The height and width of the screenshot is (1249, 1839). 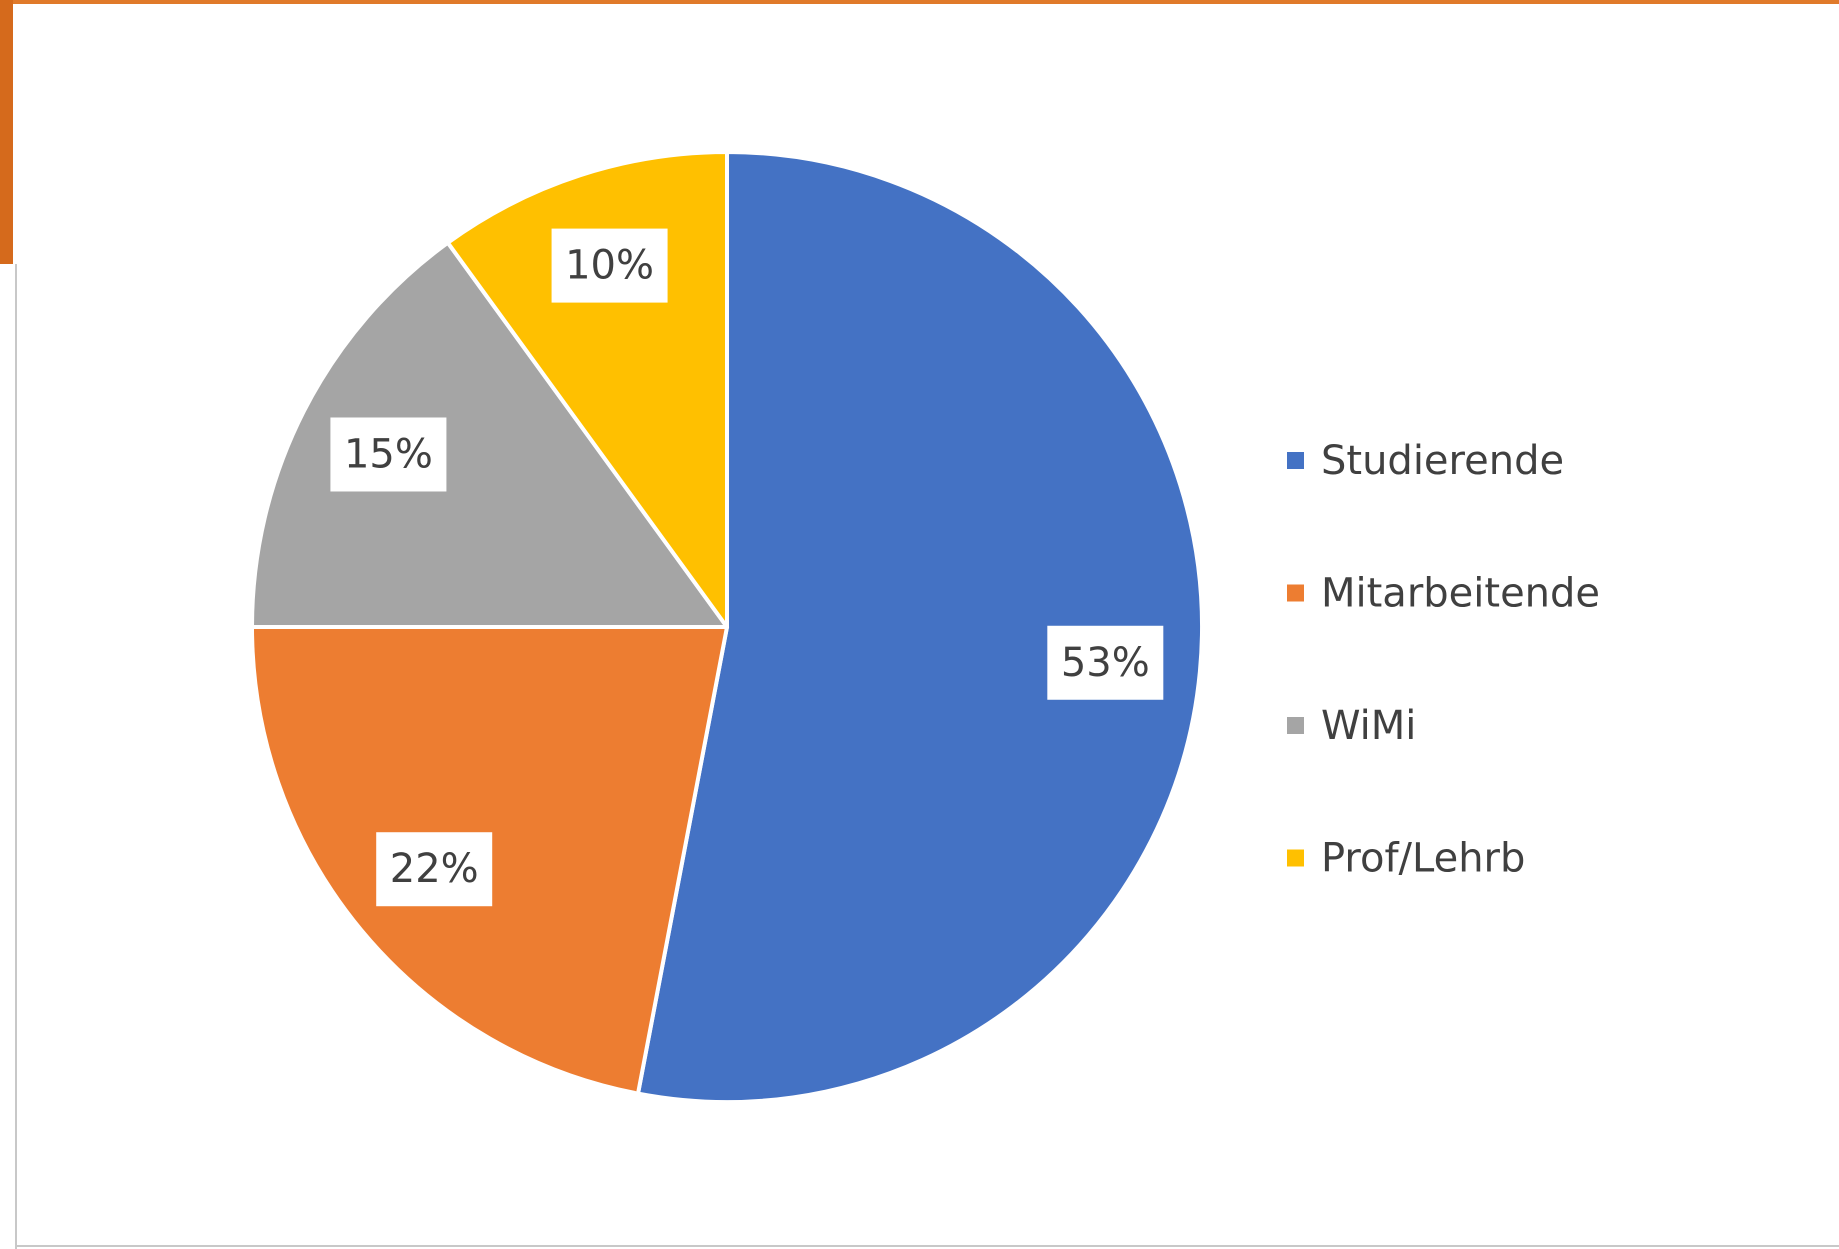 I want to click on data-label: 15%, so click(x=388, y=454).